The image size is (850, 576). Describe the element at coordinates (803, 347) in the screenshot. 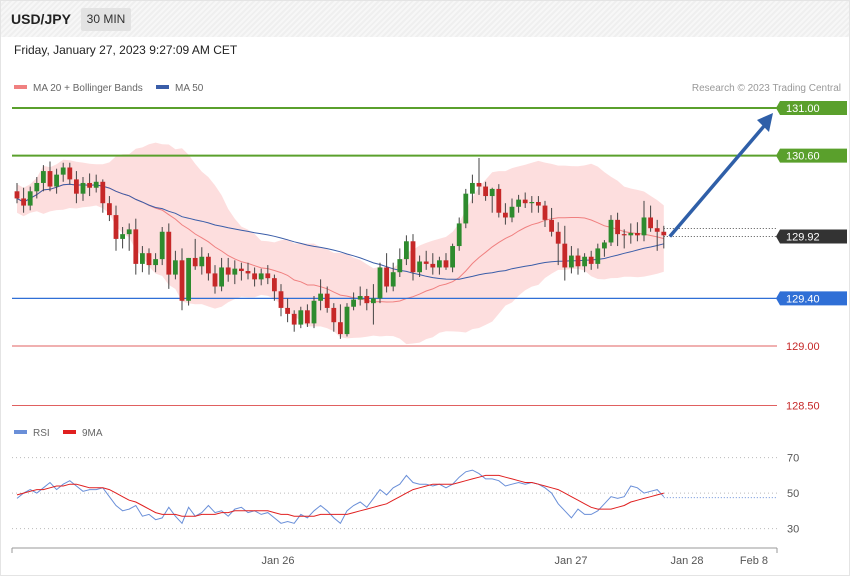

I see `level-label-129.00: 129.00` at that location.